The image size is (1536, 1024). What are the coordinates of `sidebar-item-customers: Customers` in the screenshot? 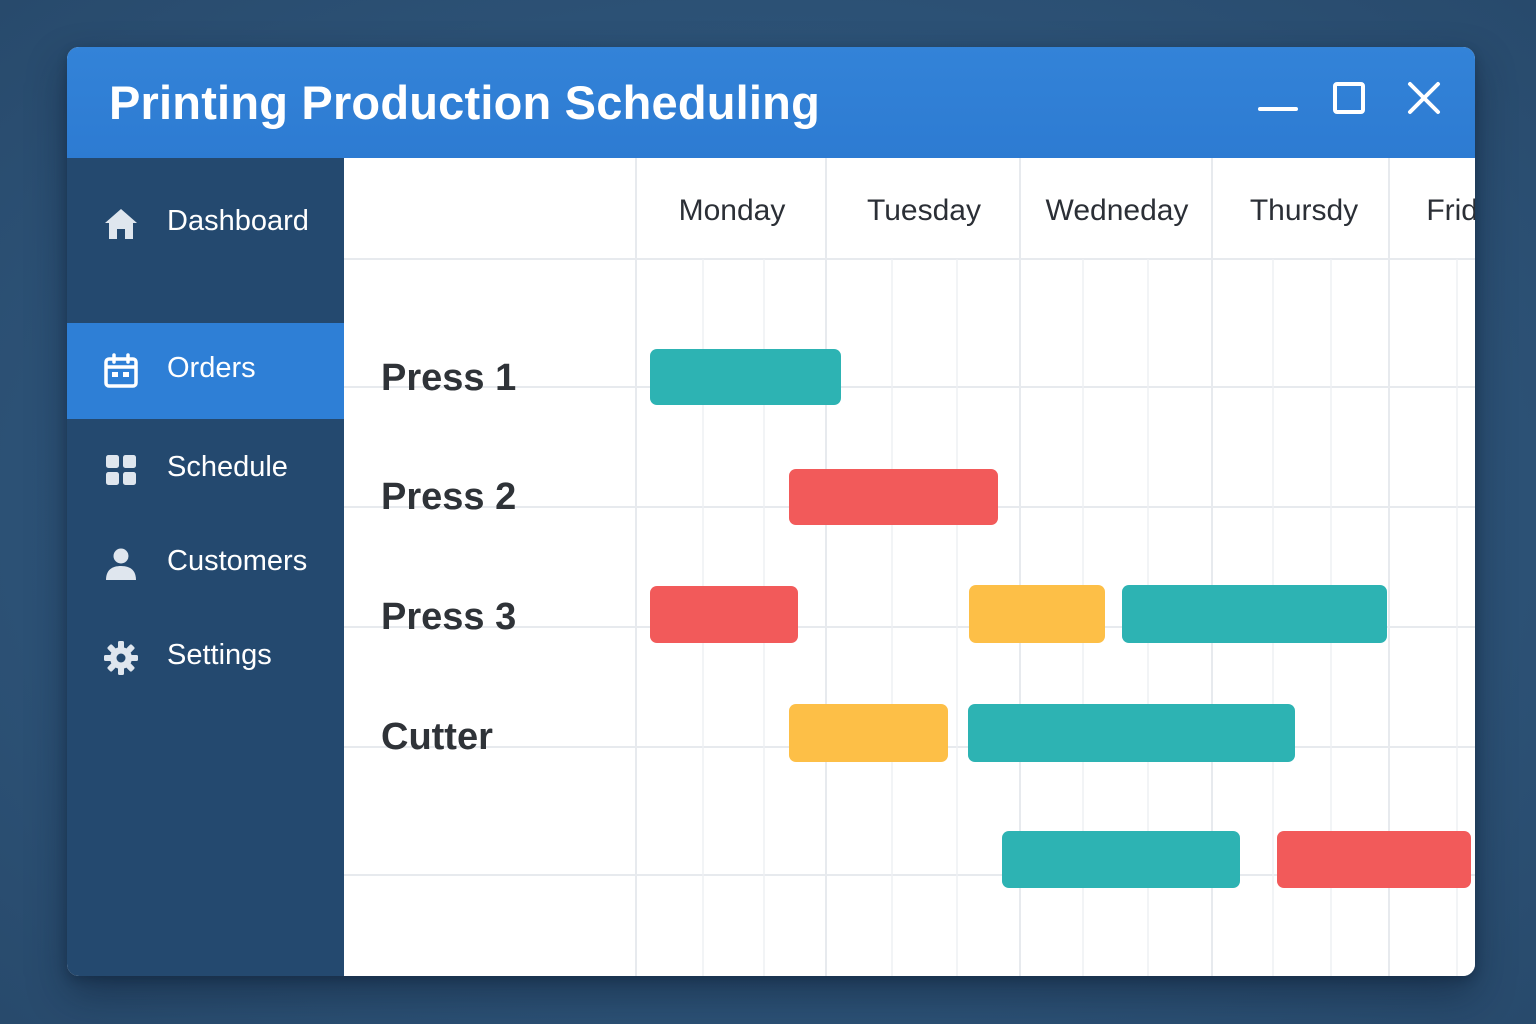 It's located at (205, 564).